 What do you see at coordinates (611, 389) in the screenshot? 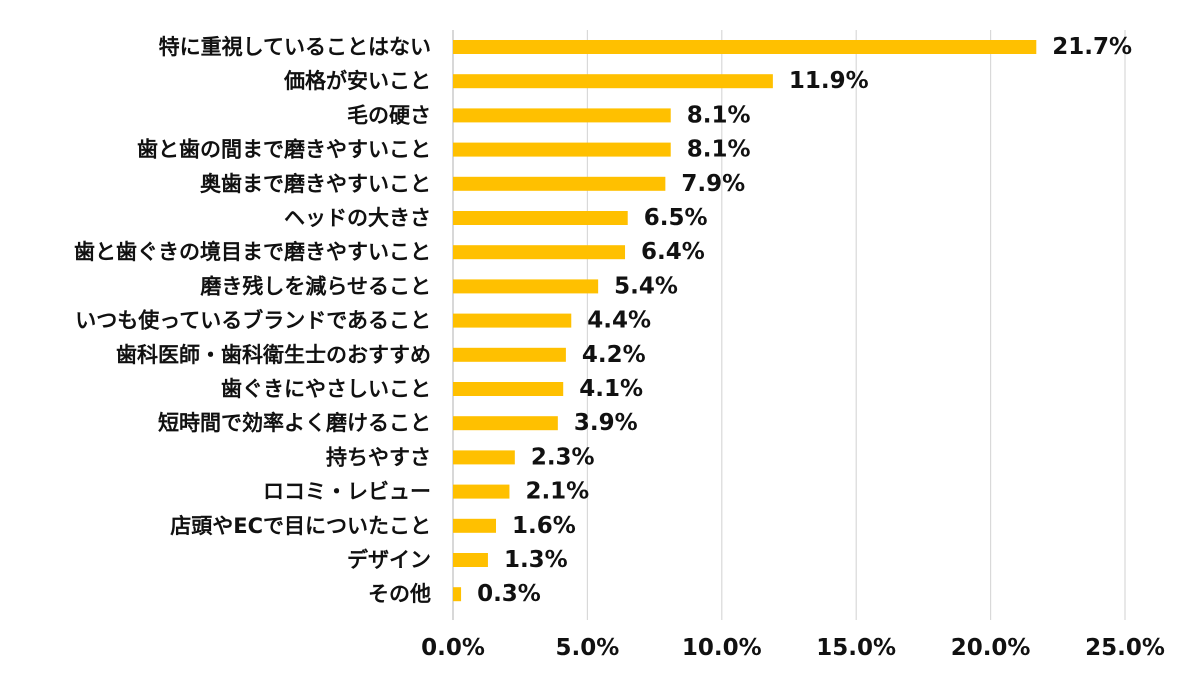
I see `value-label: 4.1%` at bounding box center [611, 389].